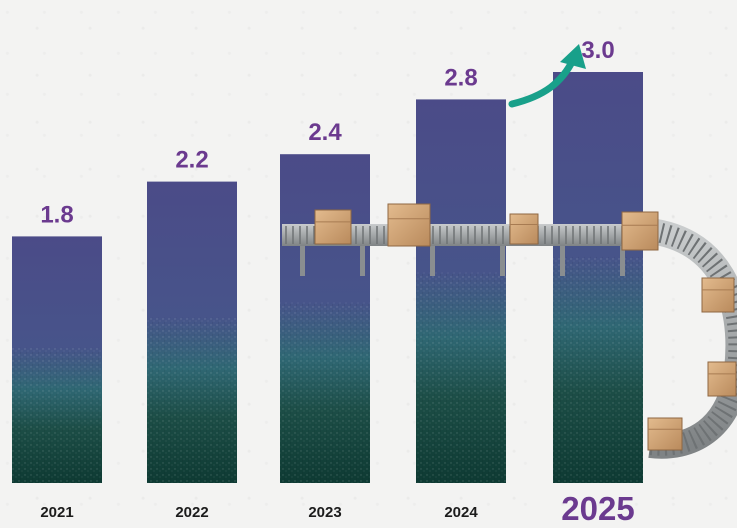  What do you see at coordinates (461, 512) in the screenshot?
I see `year-label-2024: 2024` at bounding box center [461, 512].